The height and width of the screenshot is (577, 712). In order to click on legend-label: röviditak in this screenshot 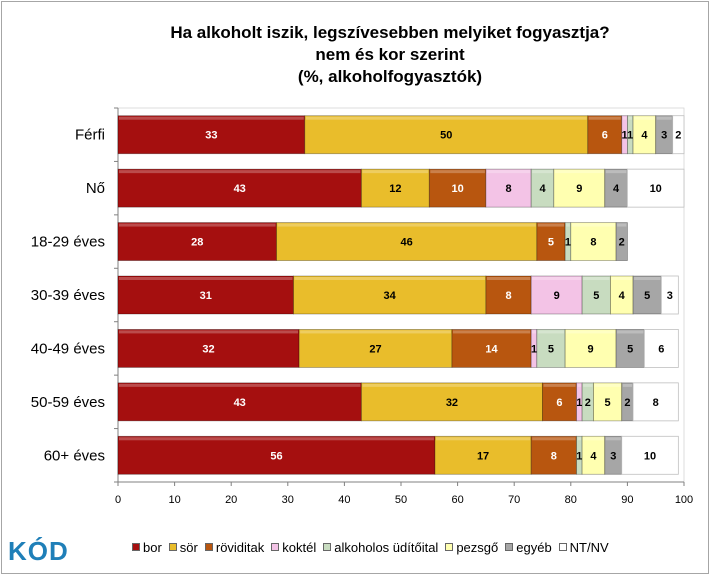, I will do `click(240, 547)`.